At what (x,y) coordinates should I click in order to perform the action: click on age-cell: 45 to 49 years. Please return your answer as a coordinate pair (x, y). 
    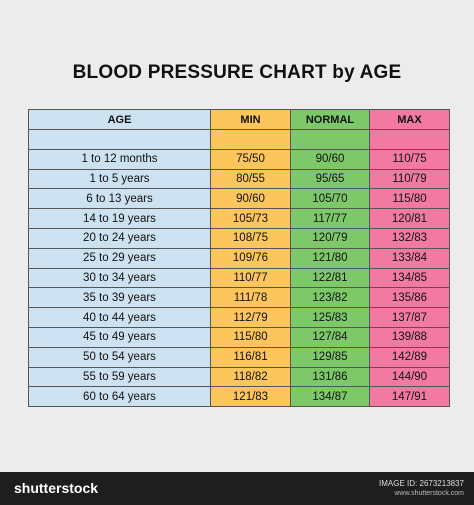
    Looking at the image, I should click on (119, 337).